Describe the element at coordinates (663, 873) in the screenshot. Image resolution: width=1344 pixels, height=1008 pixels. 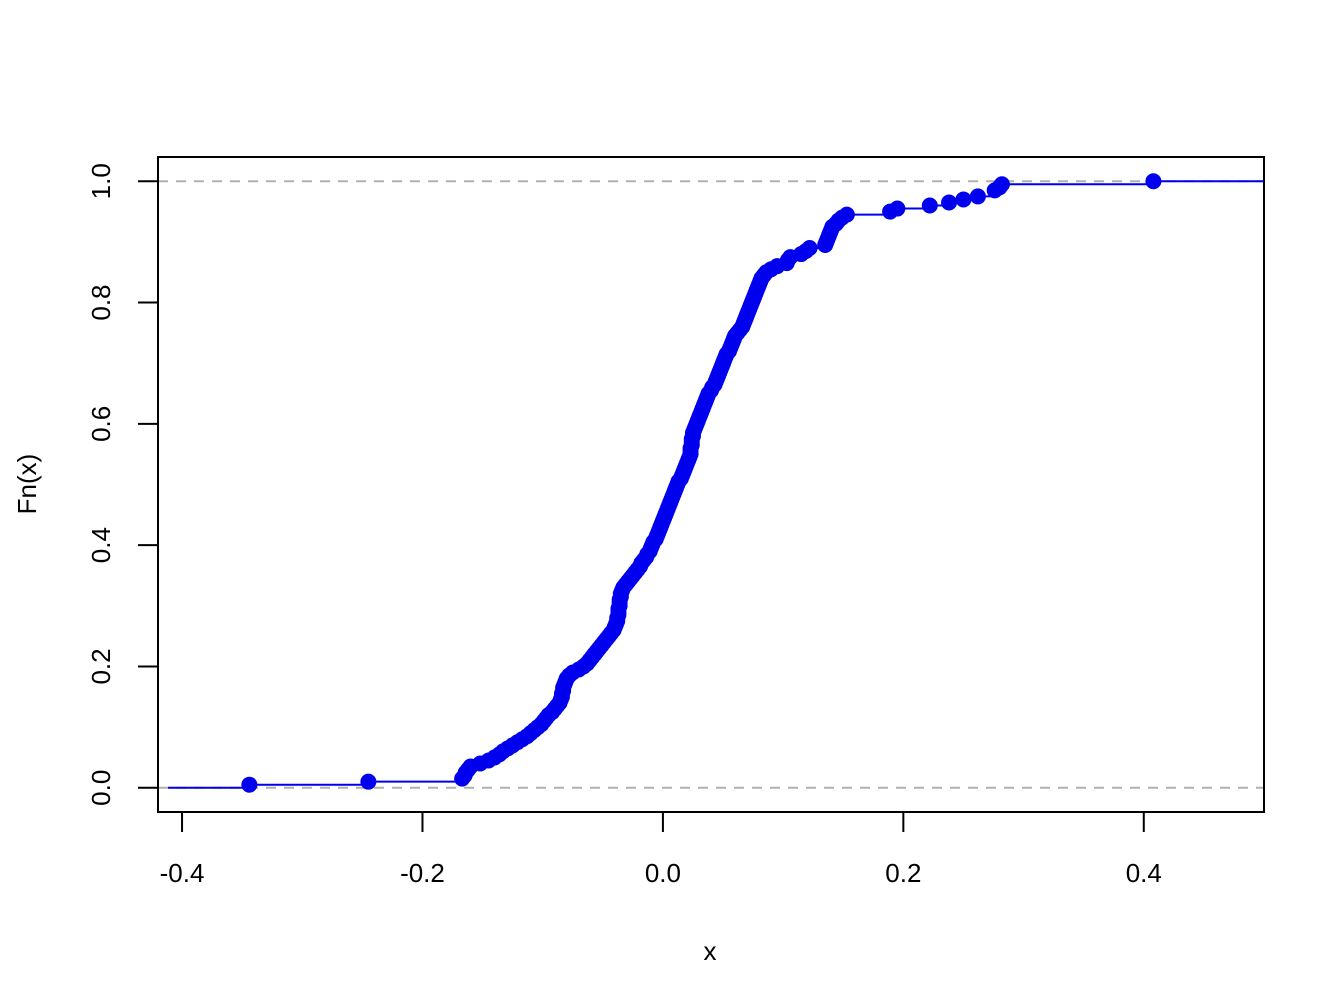
I see `x-tick-label: 0.0` at that location.